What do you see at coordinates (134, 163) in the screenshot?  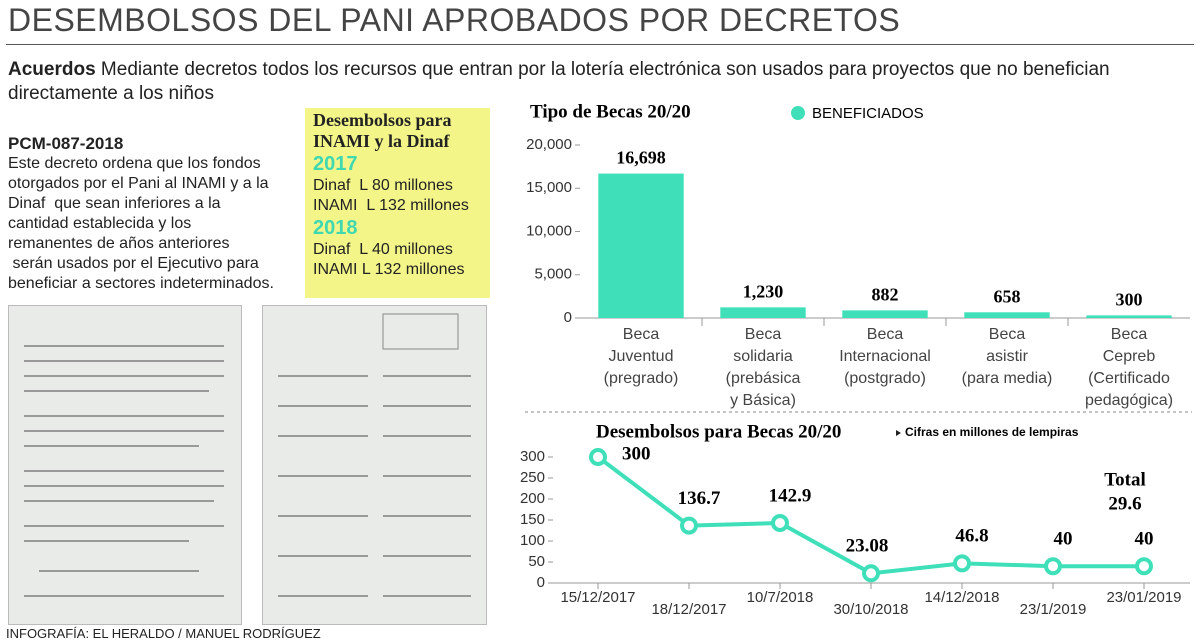 I see `decree-line: Este decreto ordena que los fondos` at bounding box center [134, 163].